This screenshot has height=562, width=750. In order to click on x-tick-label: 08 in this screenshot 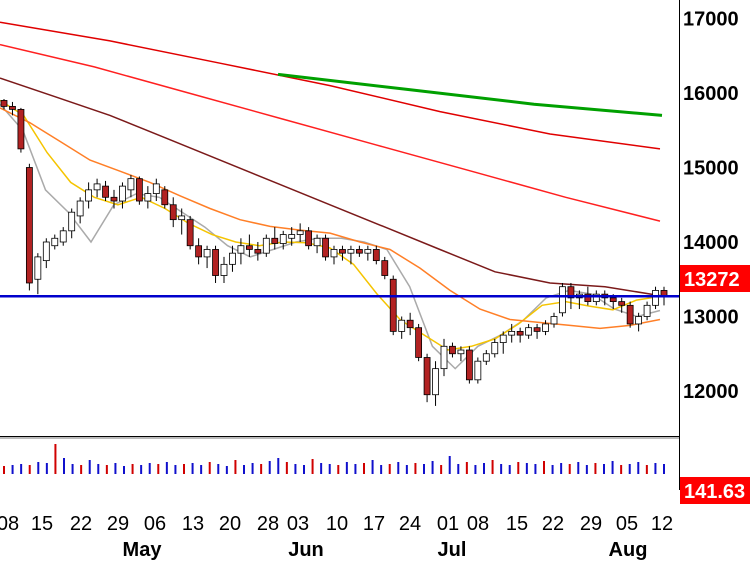, I will do `click(9, 524)`.